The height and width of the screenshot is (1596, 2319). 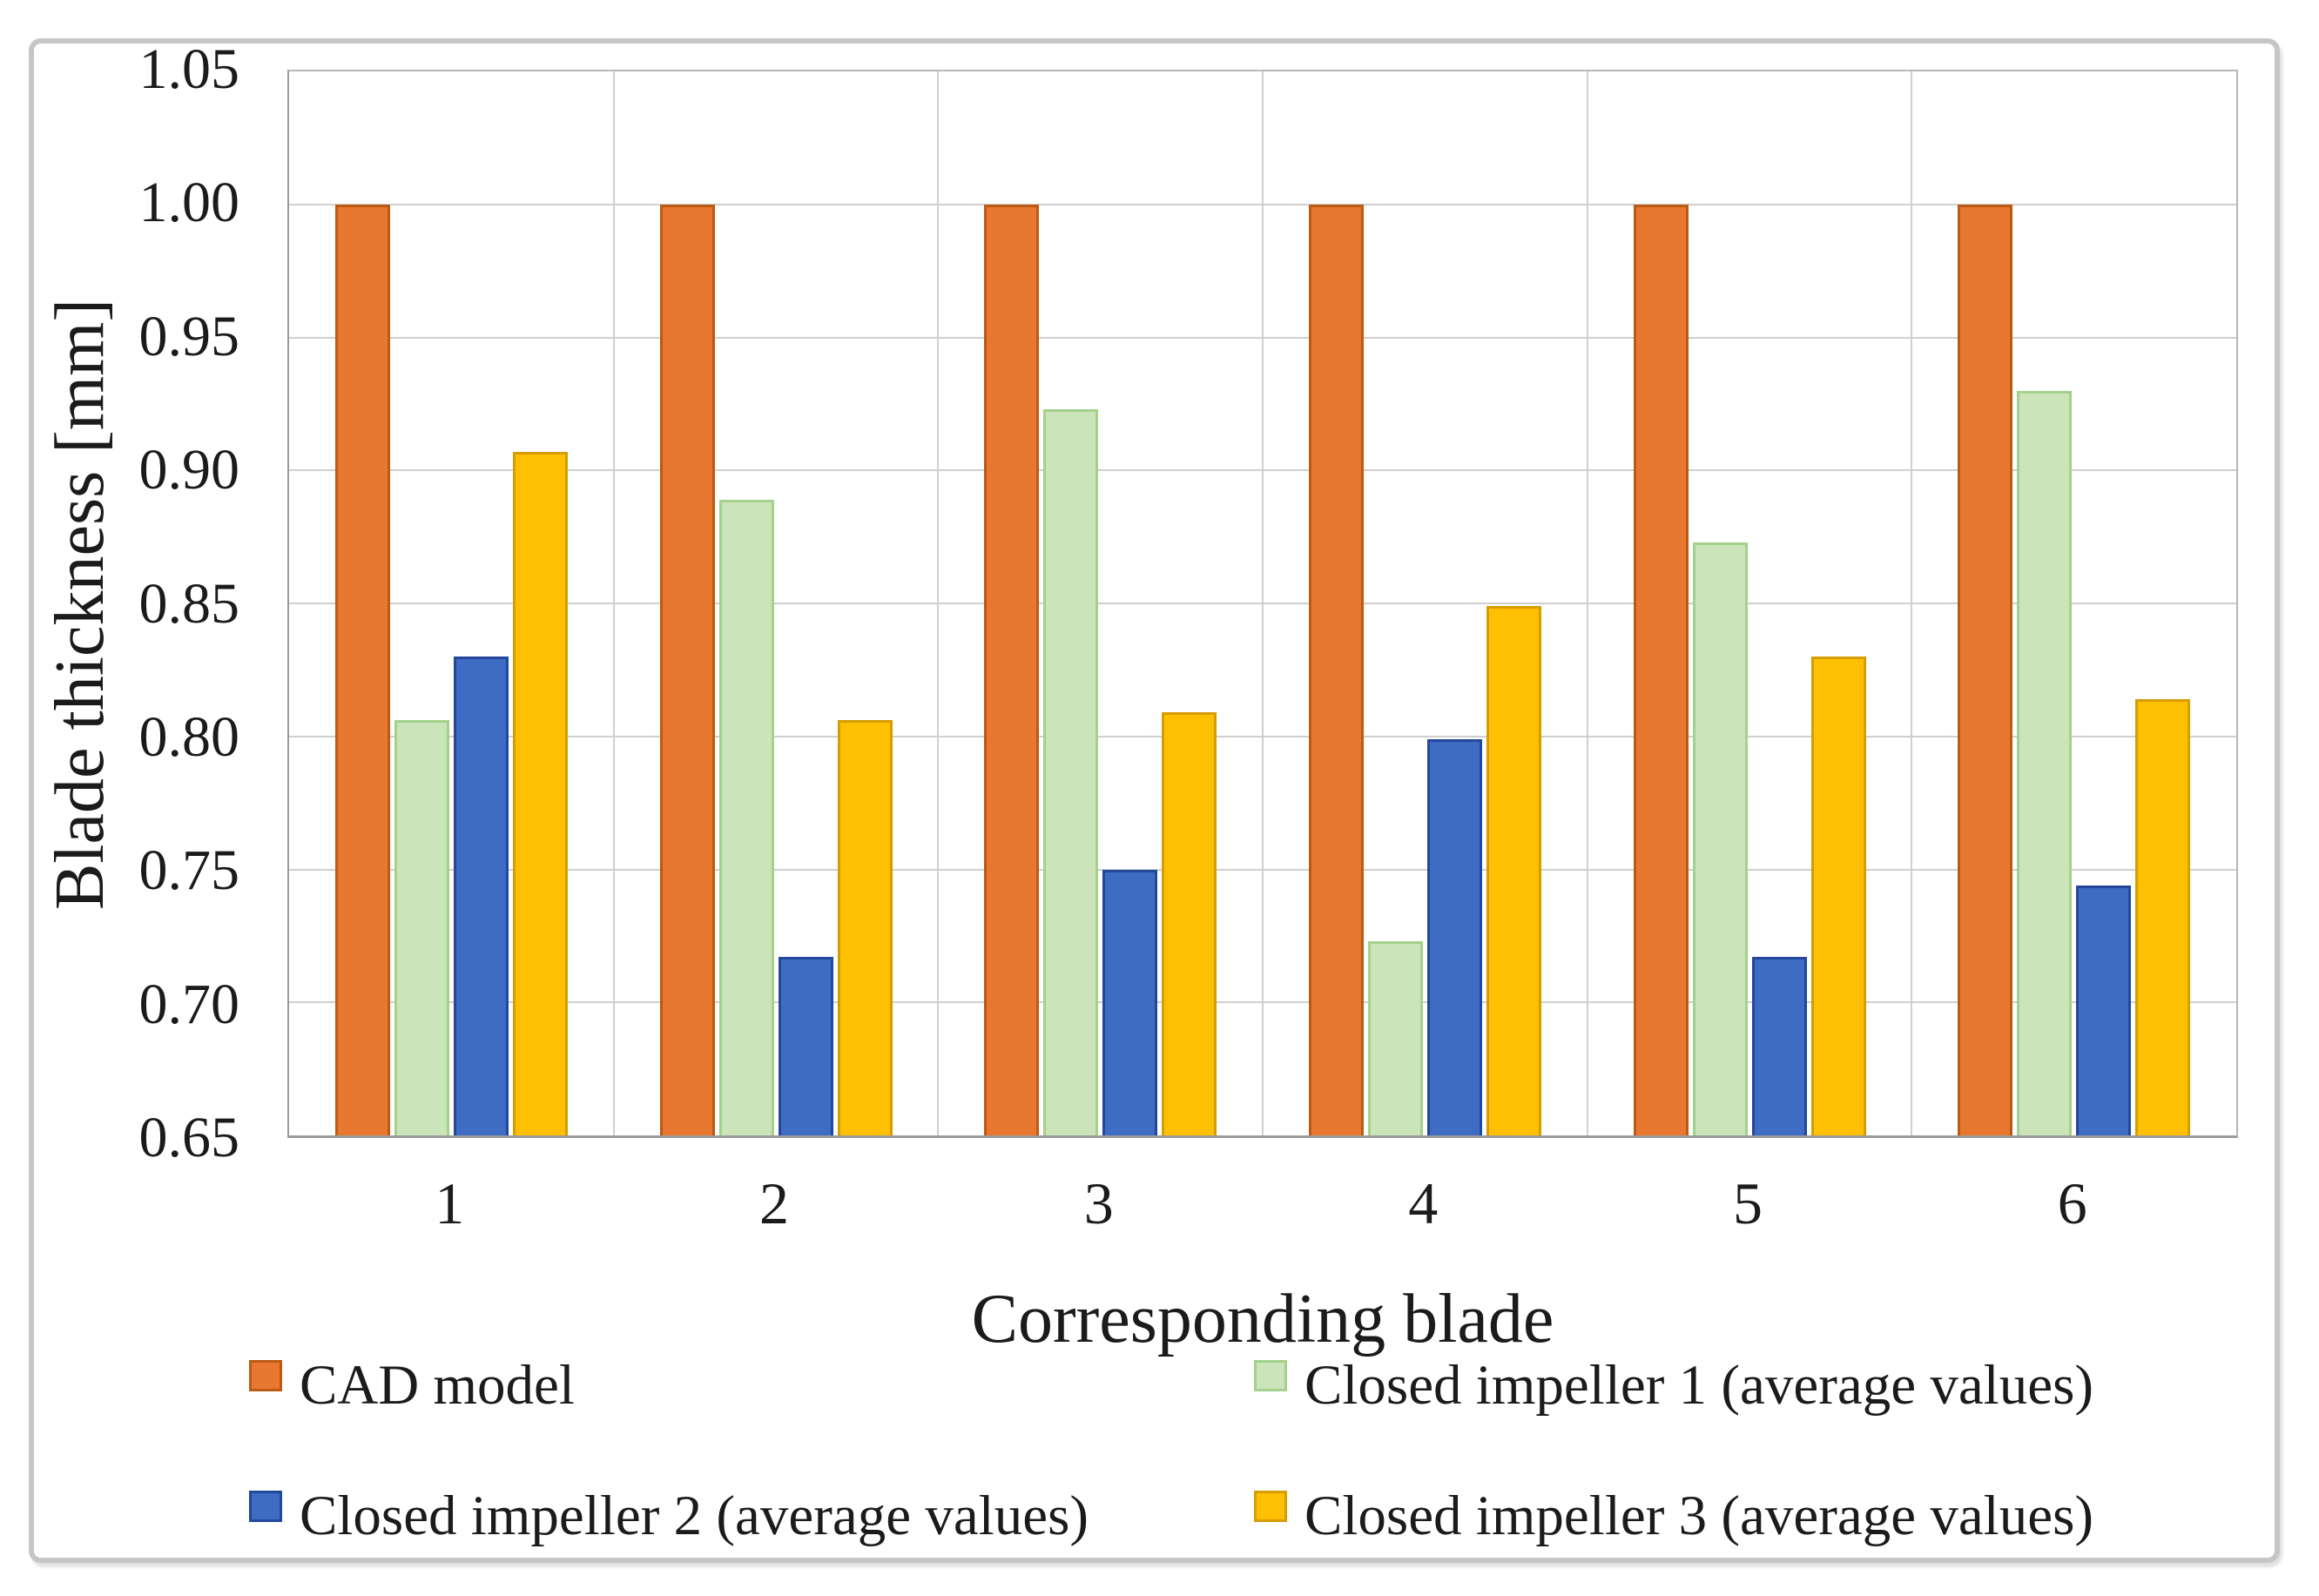 What do you see at coordinates (189, 603) in the screenshot?
I see `y-tick-label: 0.85` at bounding box center [189, 603].